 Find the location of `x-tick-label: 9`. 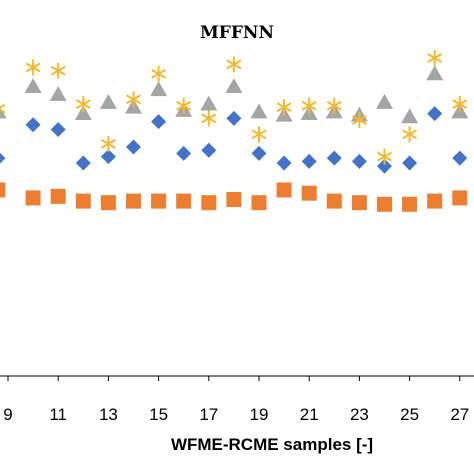

x-tick-label: 9 is located at coordinates (7, 414).